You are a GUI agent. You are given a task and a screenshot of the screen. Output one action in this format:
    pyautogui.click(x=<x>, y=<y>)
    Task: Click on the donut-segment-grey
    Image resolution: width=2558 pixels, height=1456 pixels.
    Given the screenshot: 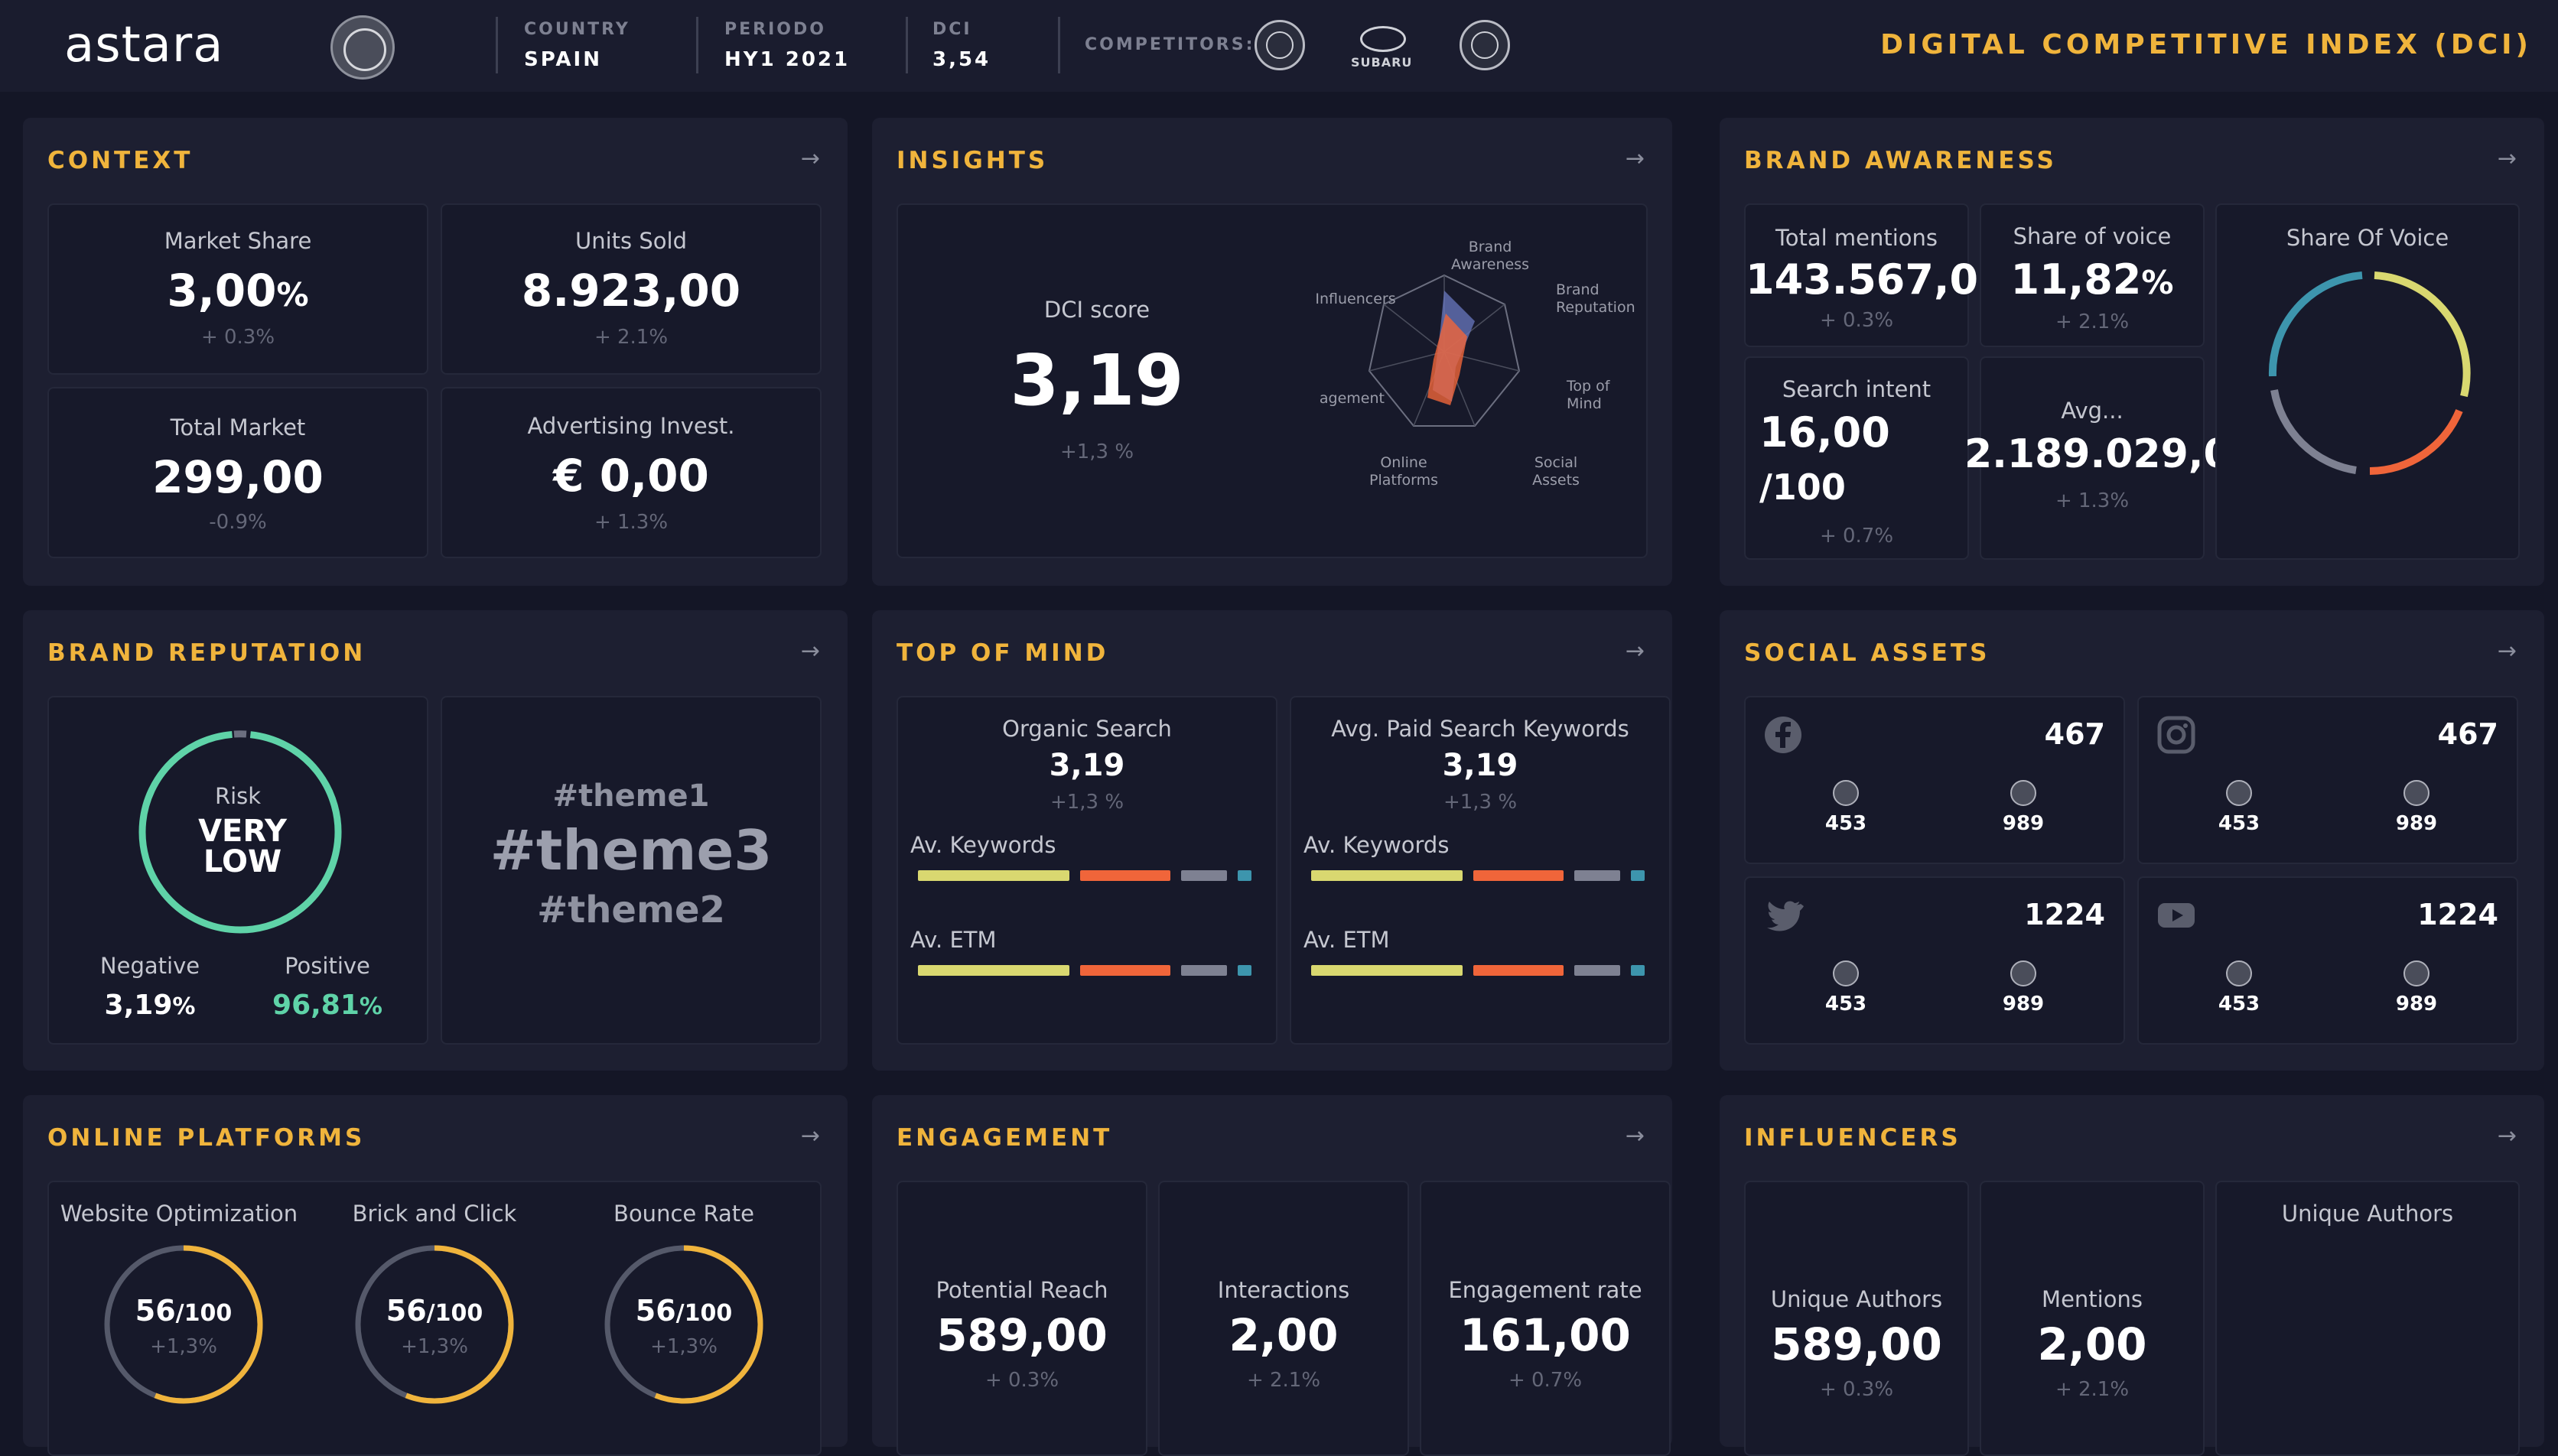 What is the action you would take?
    pyautogui.click(x=2315, y=430)
    